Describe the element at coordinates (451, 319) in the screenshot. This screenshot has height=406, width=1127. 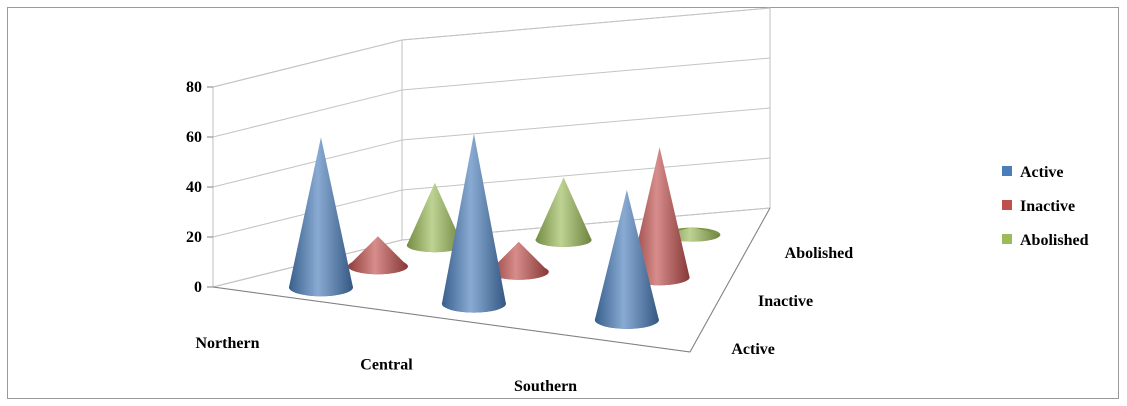
I see `x-axis-line` at that location.